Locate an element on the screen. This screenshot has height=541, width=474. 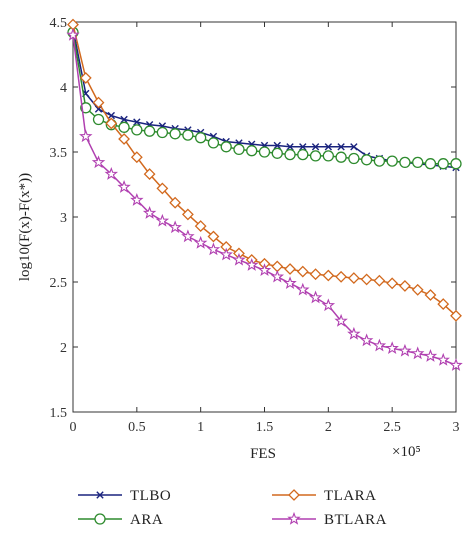
y-axis-label-group: log10(F(x)-F(x*)) is located at coordinates (25, 227).